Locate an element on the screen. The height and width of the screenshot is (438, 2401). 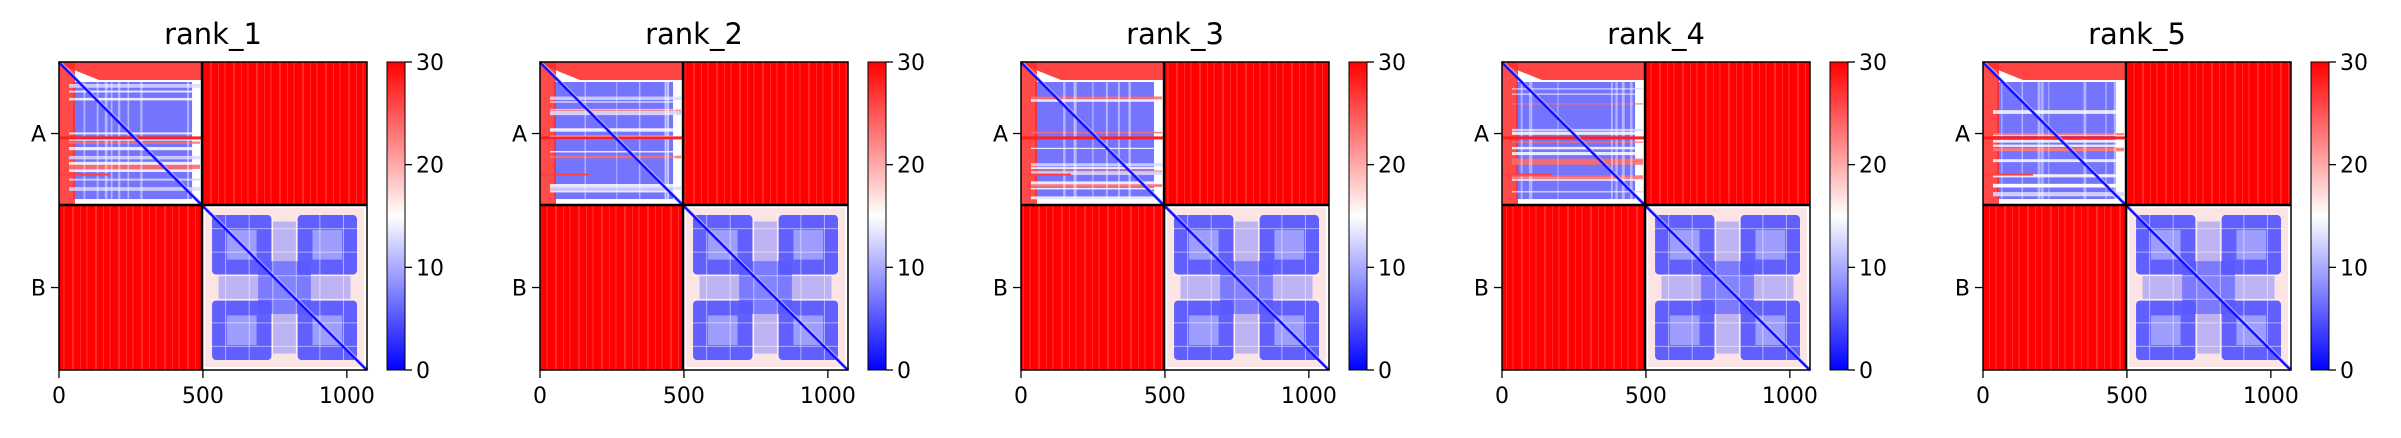
panel-title: rank_5 is located at coordinates (2137, 34).